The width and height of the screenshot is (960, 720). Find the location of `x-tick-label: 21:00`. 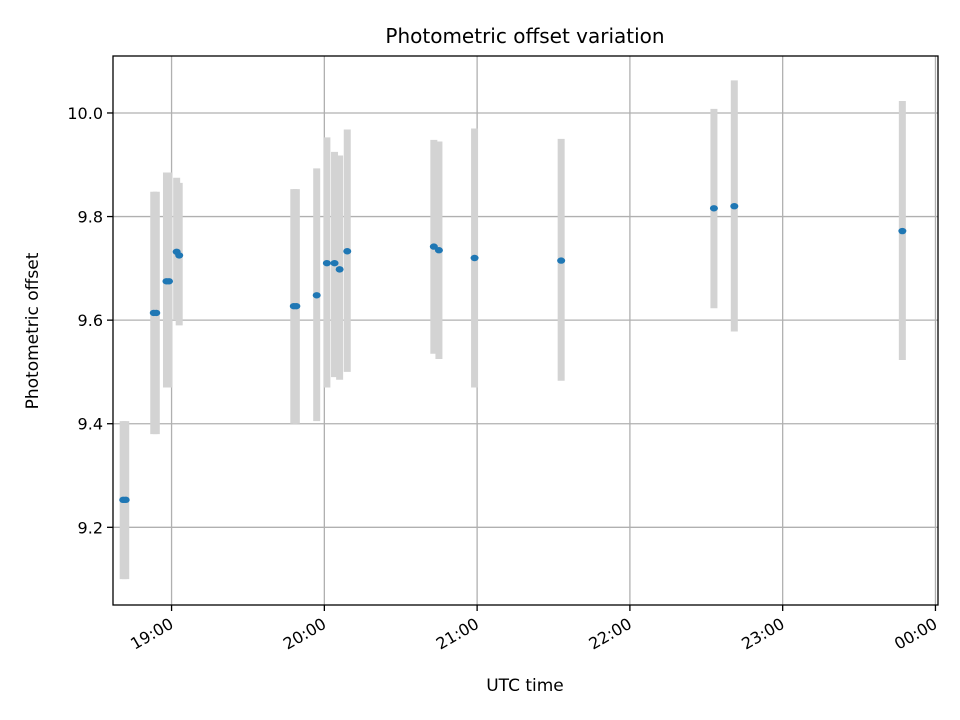

x-tick-label: 21:00 is located at coordinates (457, 634).